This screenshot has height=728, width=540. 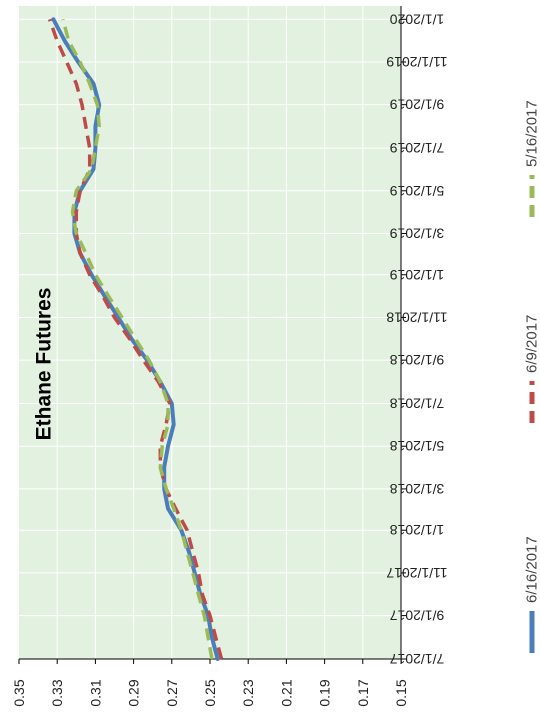 What do you see at coordinates (416, 573) in the screenshot?
I see `date-tick-label: 11/1/2017` at bounding box center [416, 573].